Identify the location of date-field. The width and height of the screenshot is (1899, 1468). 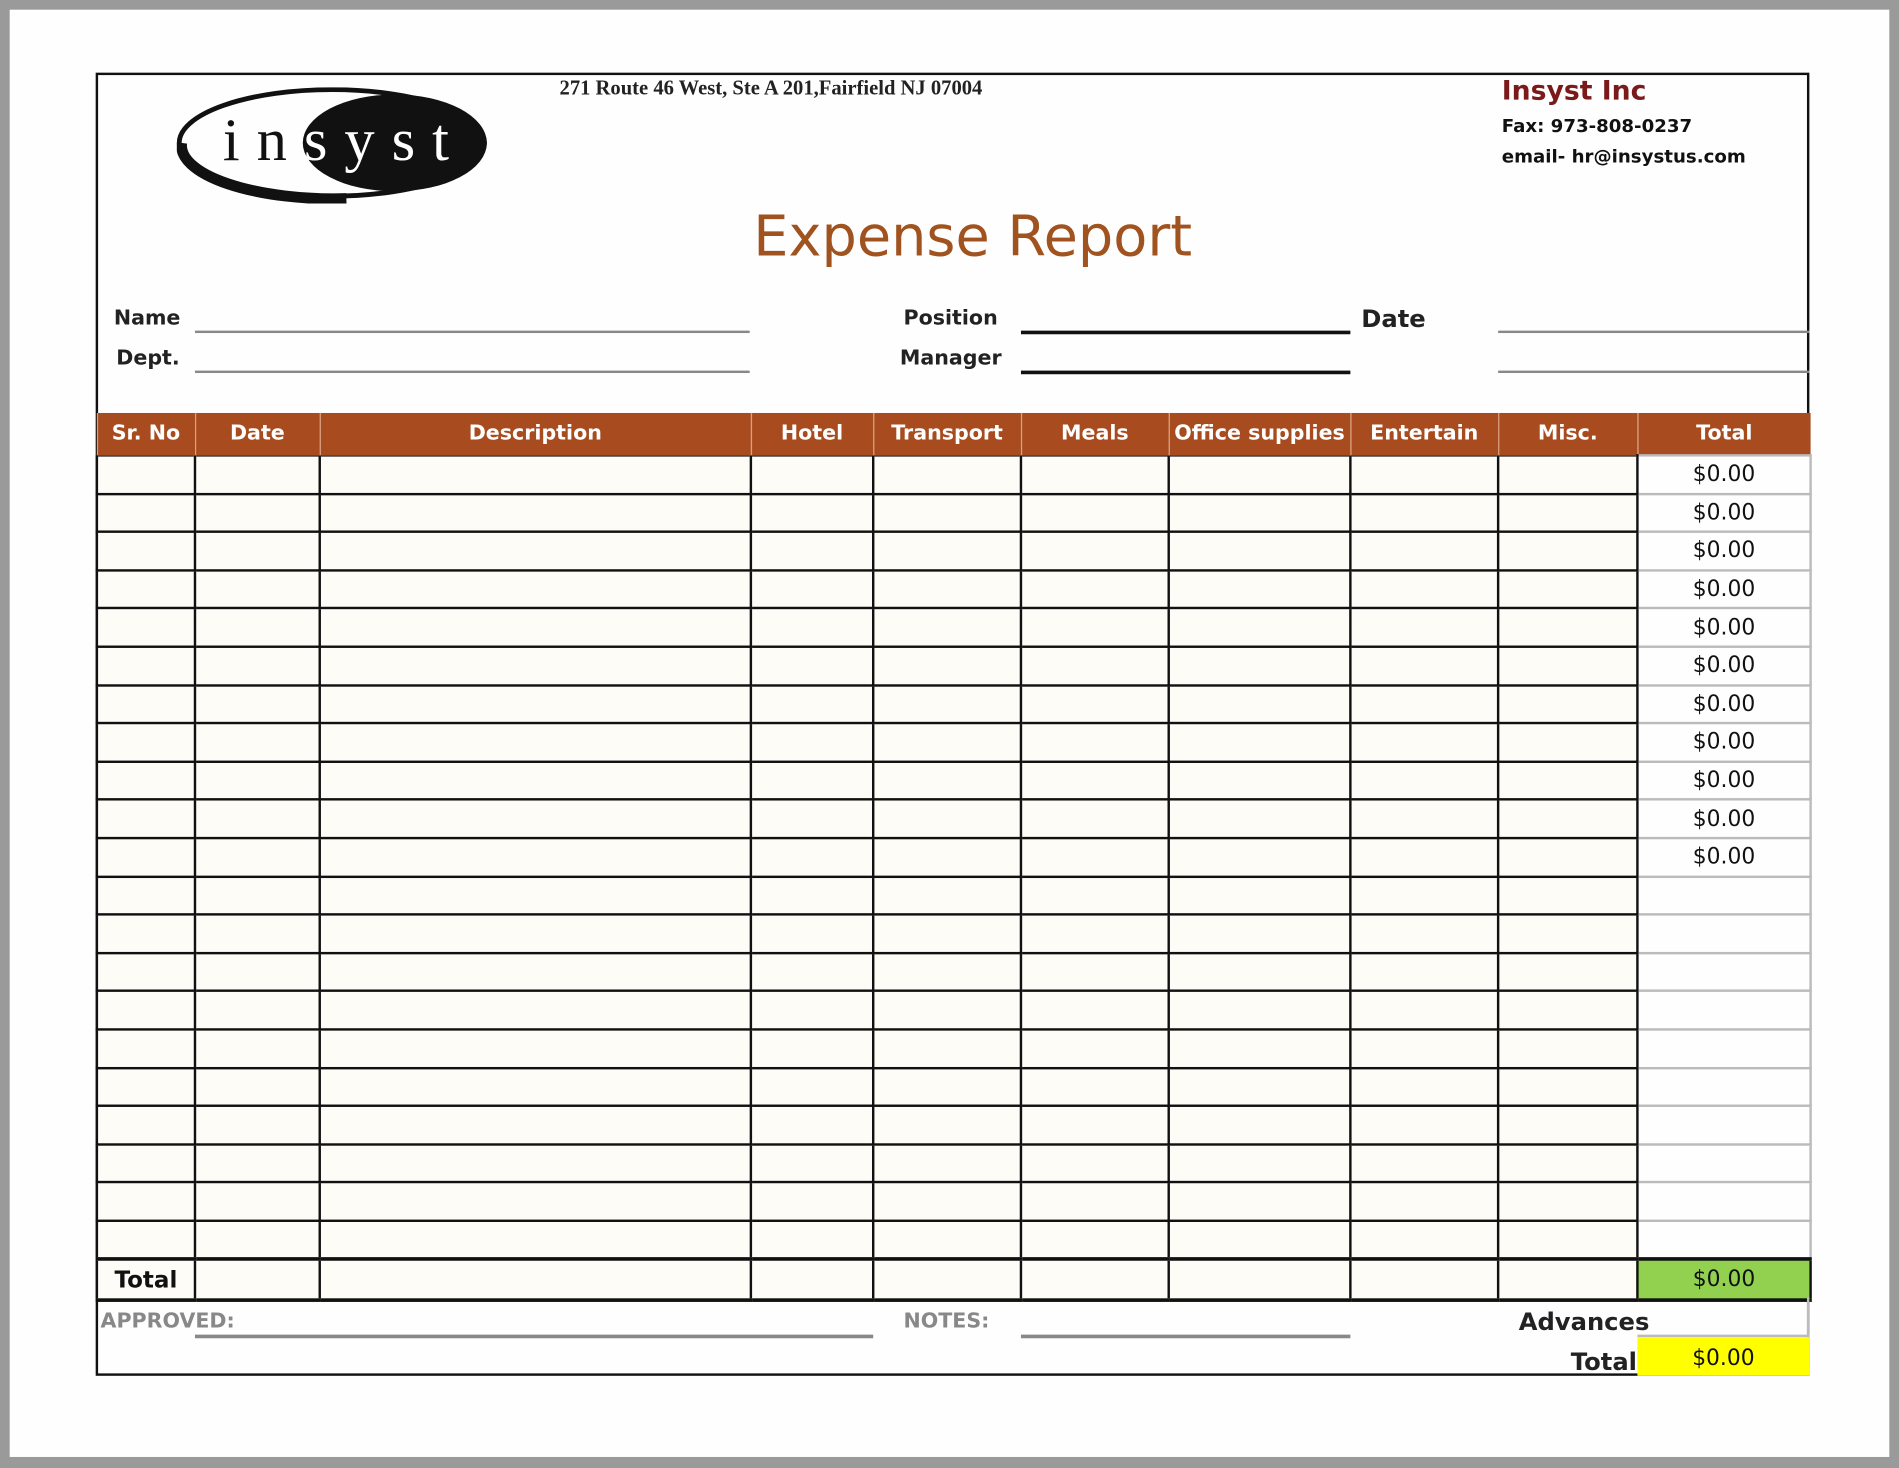
(1654, 332).